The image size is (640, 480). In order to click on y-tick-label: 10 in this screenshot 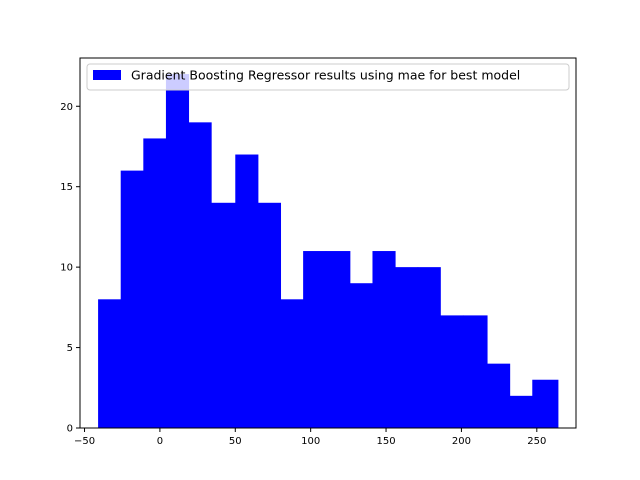, I will do `click(66, 268)`.